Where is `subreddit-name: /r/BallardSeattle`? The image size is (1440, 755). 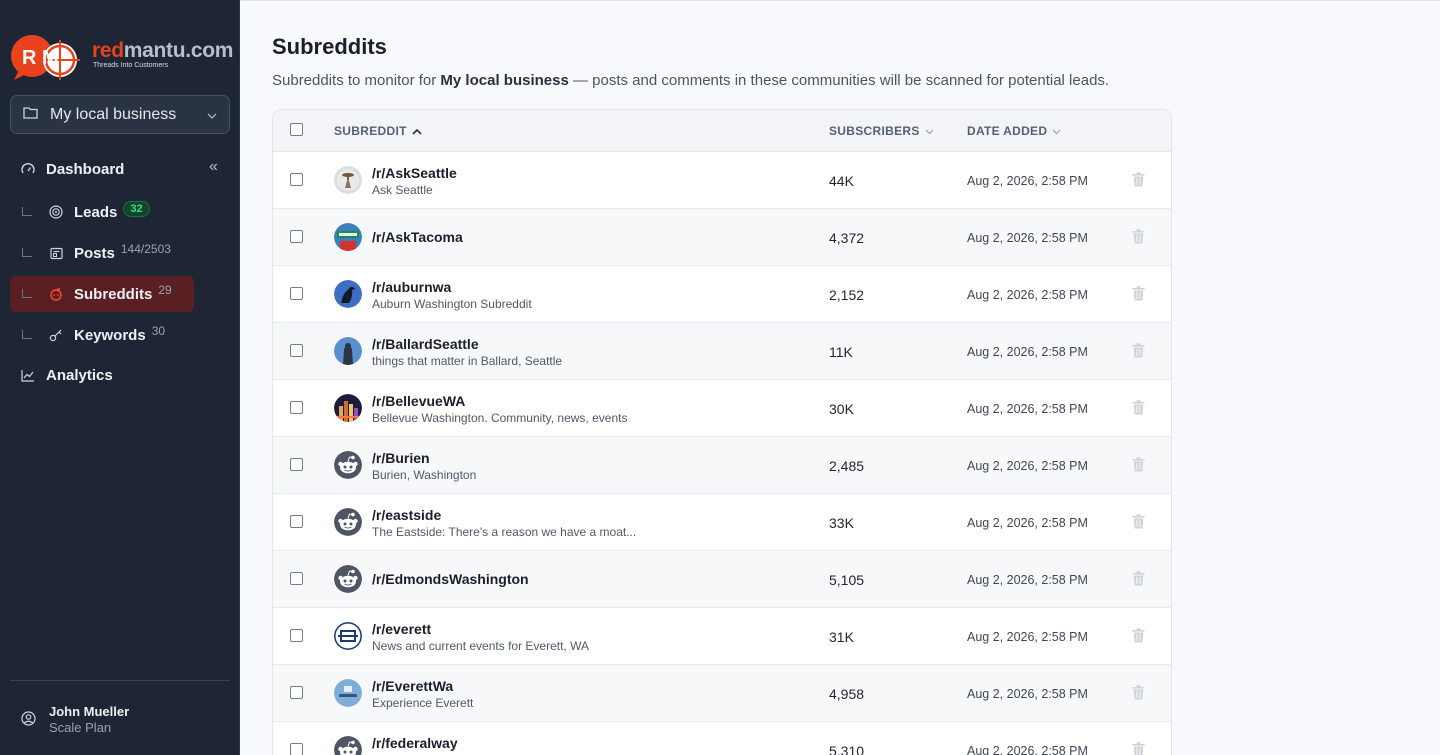 subreddit-name: /r/BallardSeattle is located at coordinates (425, 344).